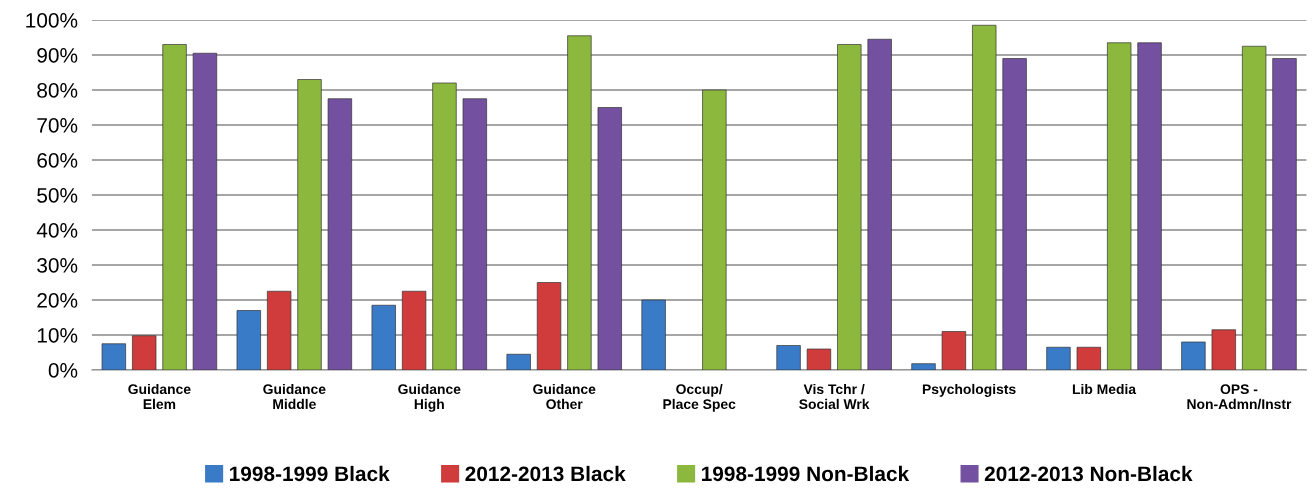 The height and width of the screenshot is (500, 1313). I want to click on y-tick-label: 40%, so click(57, 230).